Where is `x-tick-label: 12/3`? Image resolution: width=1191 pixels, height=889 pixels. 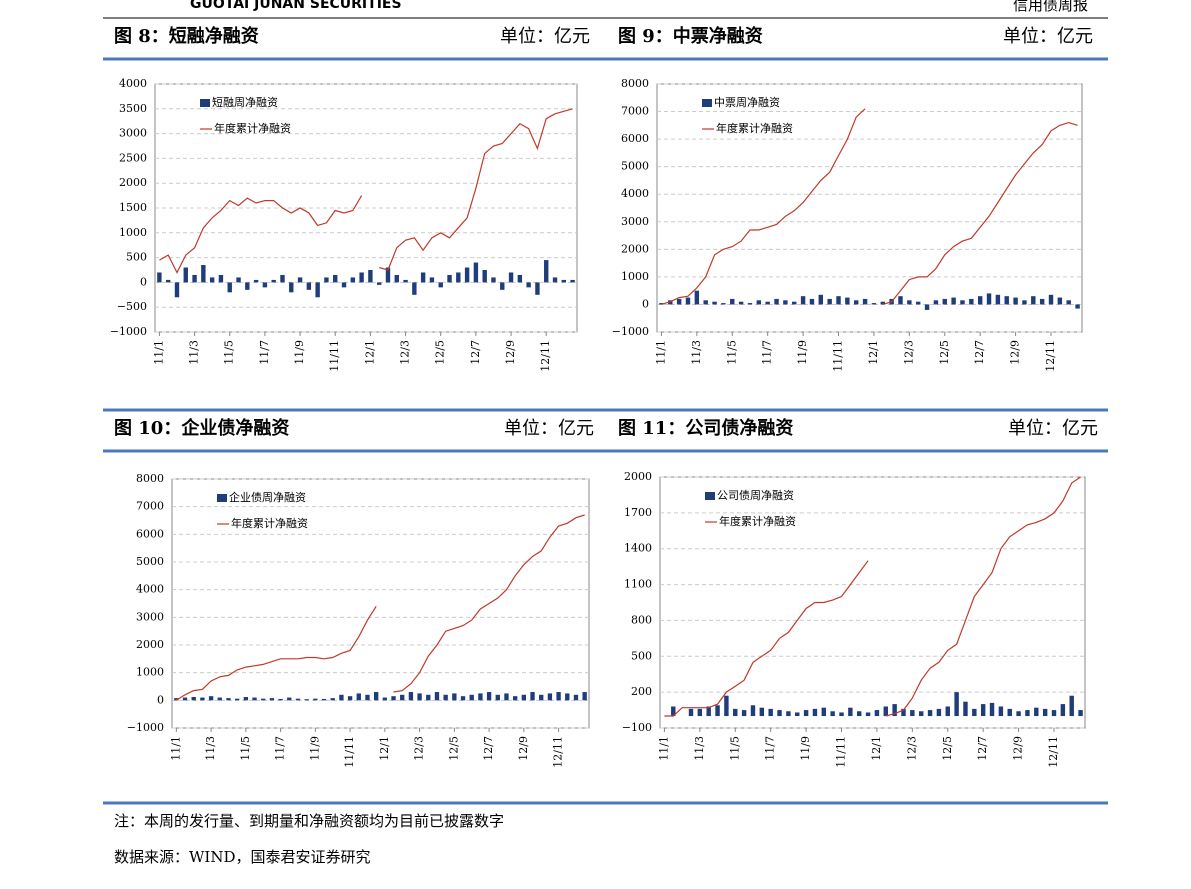
x-tick-label: 12/3 is located at coordinates (419, 748).